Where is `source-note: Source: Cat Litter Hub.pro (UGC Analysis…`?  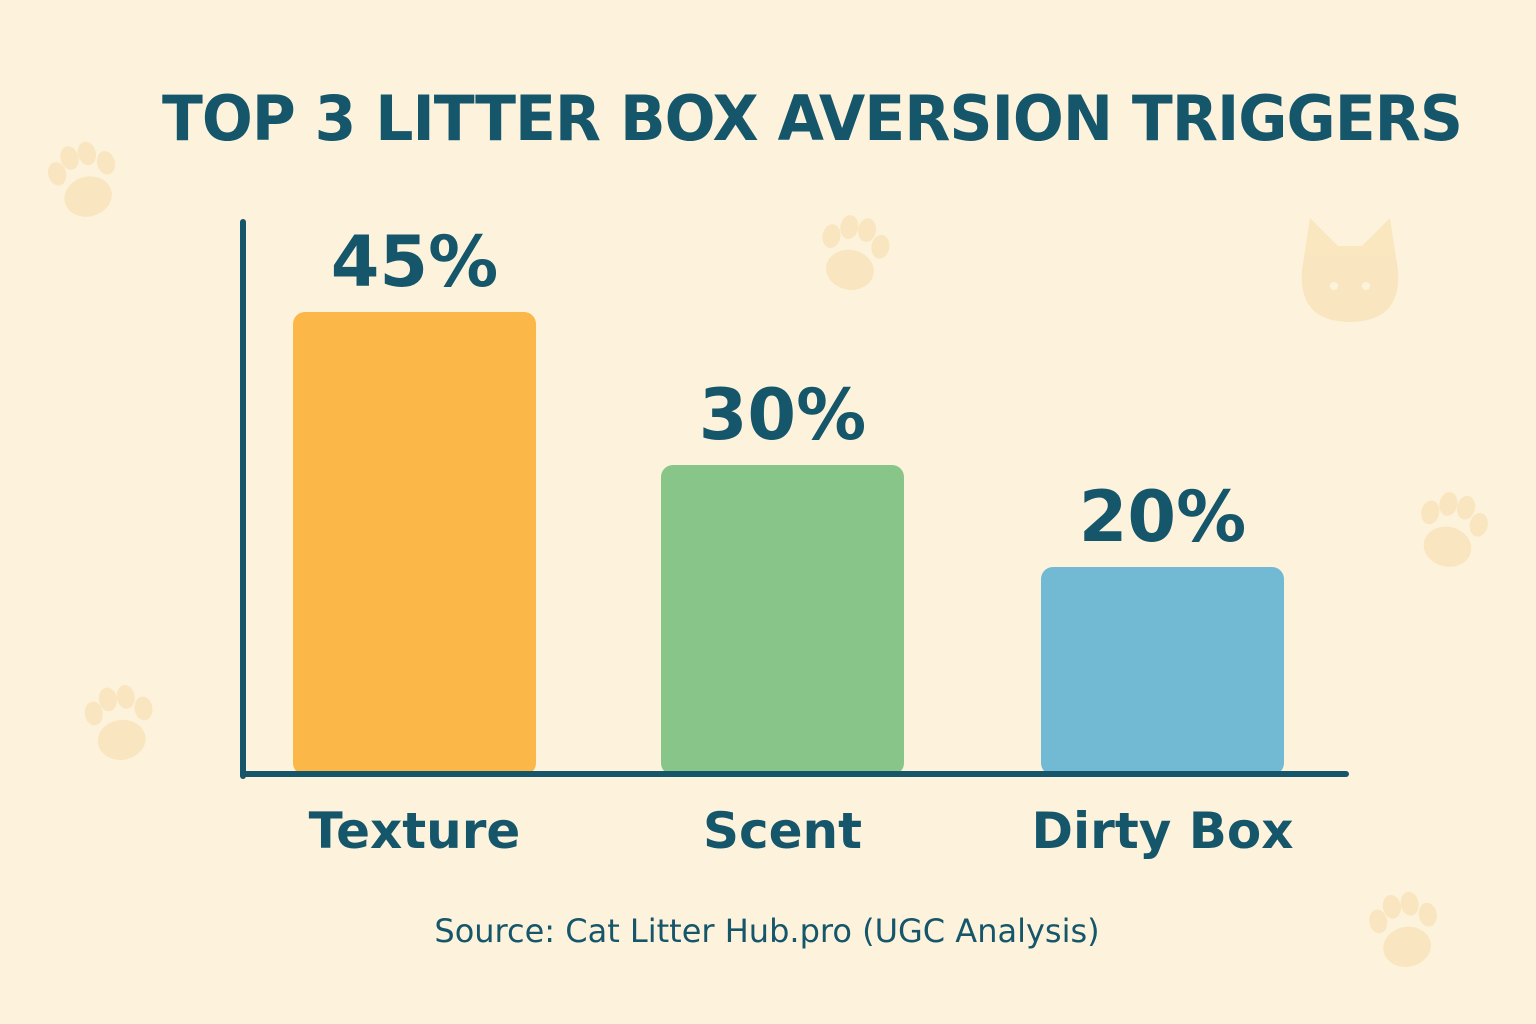 source-note: Source: Cat Litter Hub.pro (UGC Analysis… is located at coordinates (766, 931).